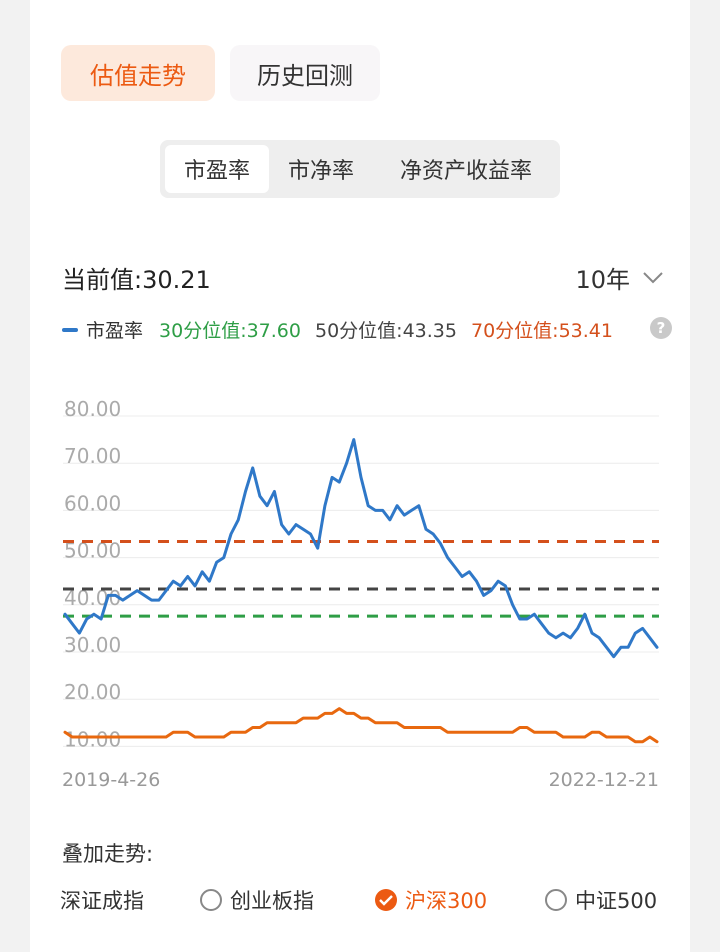  I want to click on y-tick-label: 30.00, so click(92, 645).